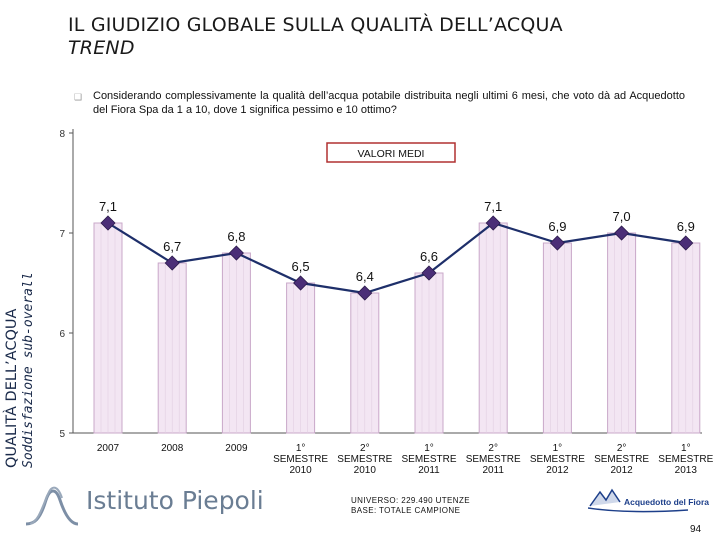  What do you see at coordinates (236, 236) in the screenshot?
I see `data-label: 6,8` at bounding box center [236, 236].